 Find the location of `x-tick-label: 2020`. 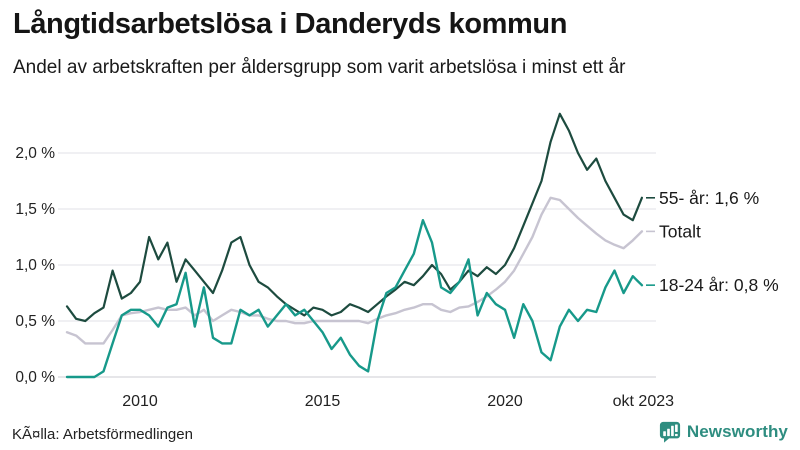

x-tick-label: 2020 is located at coordinates (505, 401).